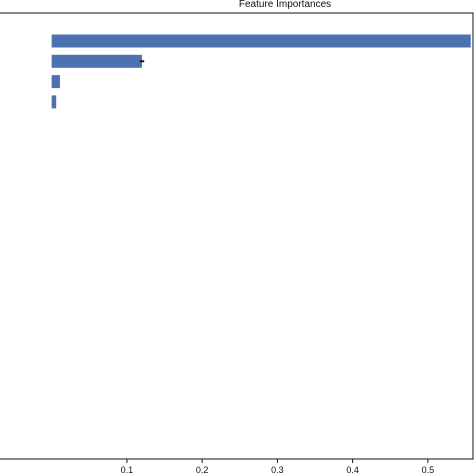 The width and height of the screenshot is (474, 474). Describe the element at coordinates (428, 469) in the screenshot. I see `x-tick-label: 0.5` at that location.